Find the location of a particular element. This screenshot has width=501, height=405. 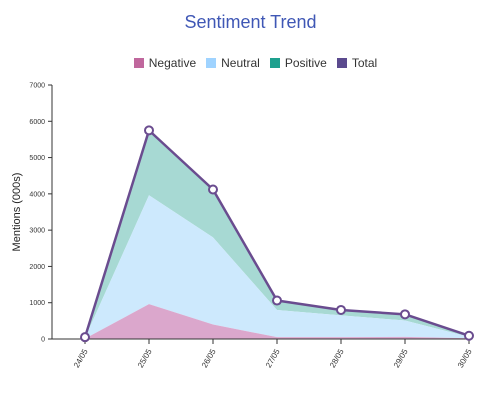

y-tick-label: 7000 is located at coordinates (37, 86).